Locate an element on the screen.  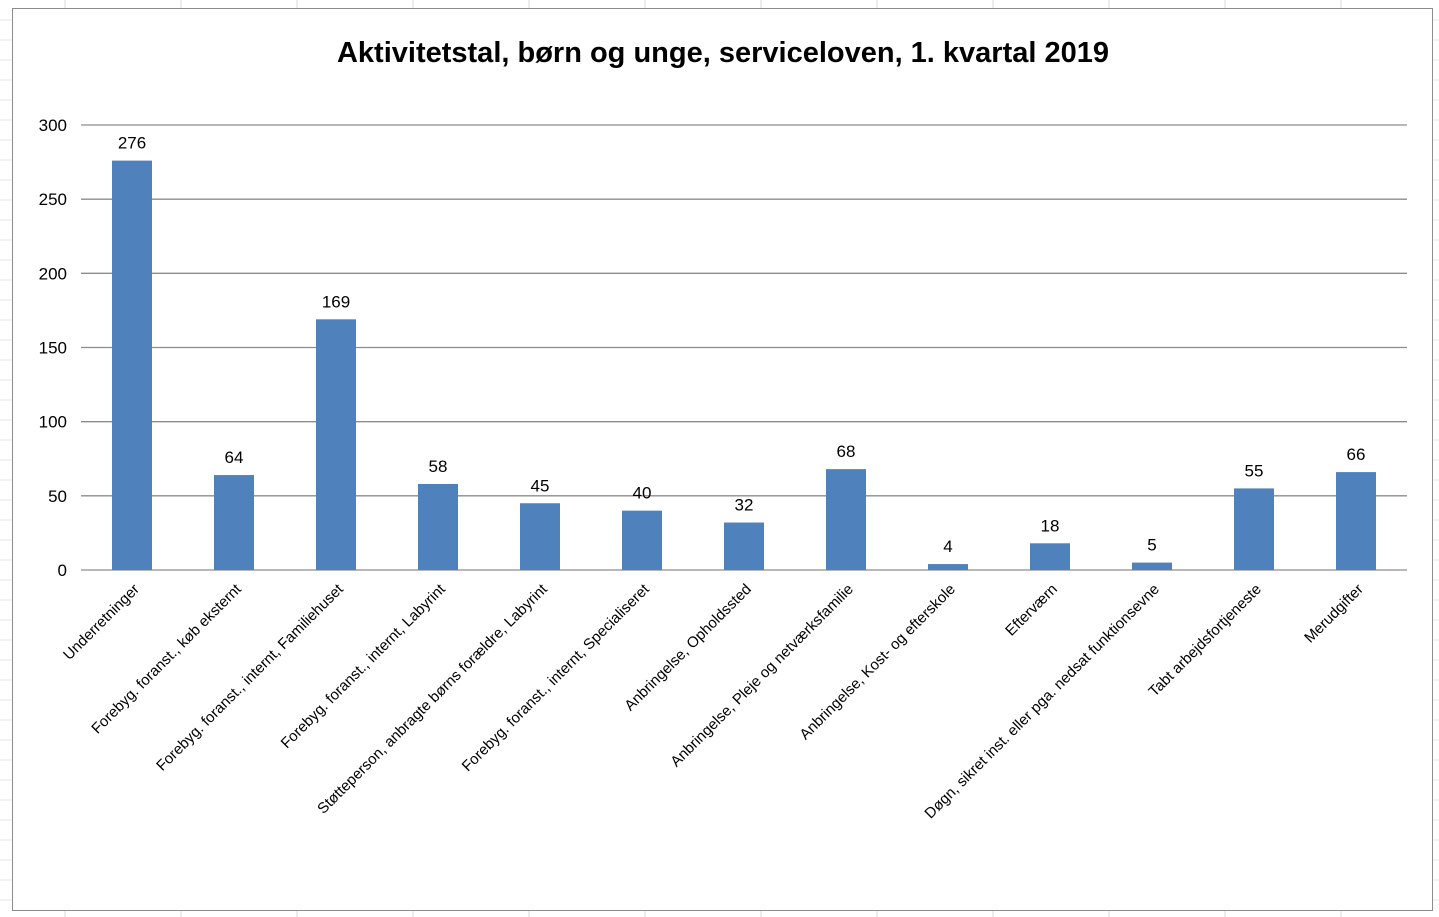
data-label: 66 is located at coordinates (1356, 454).